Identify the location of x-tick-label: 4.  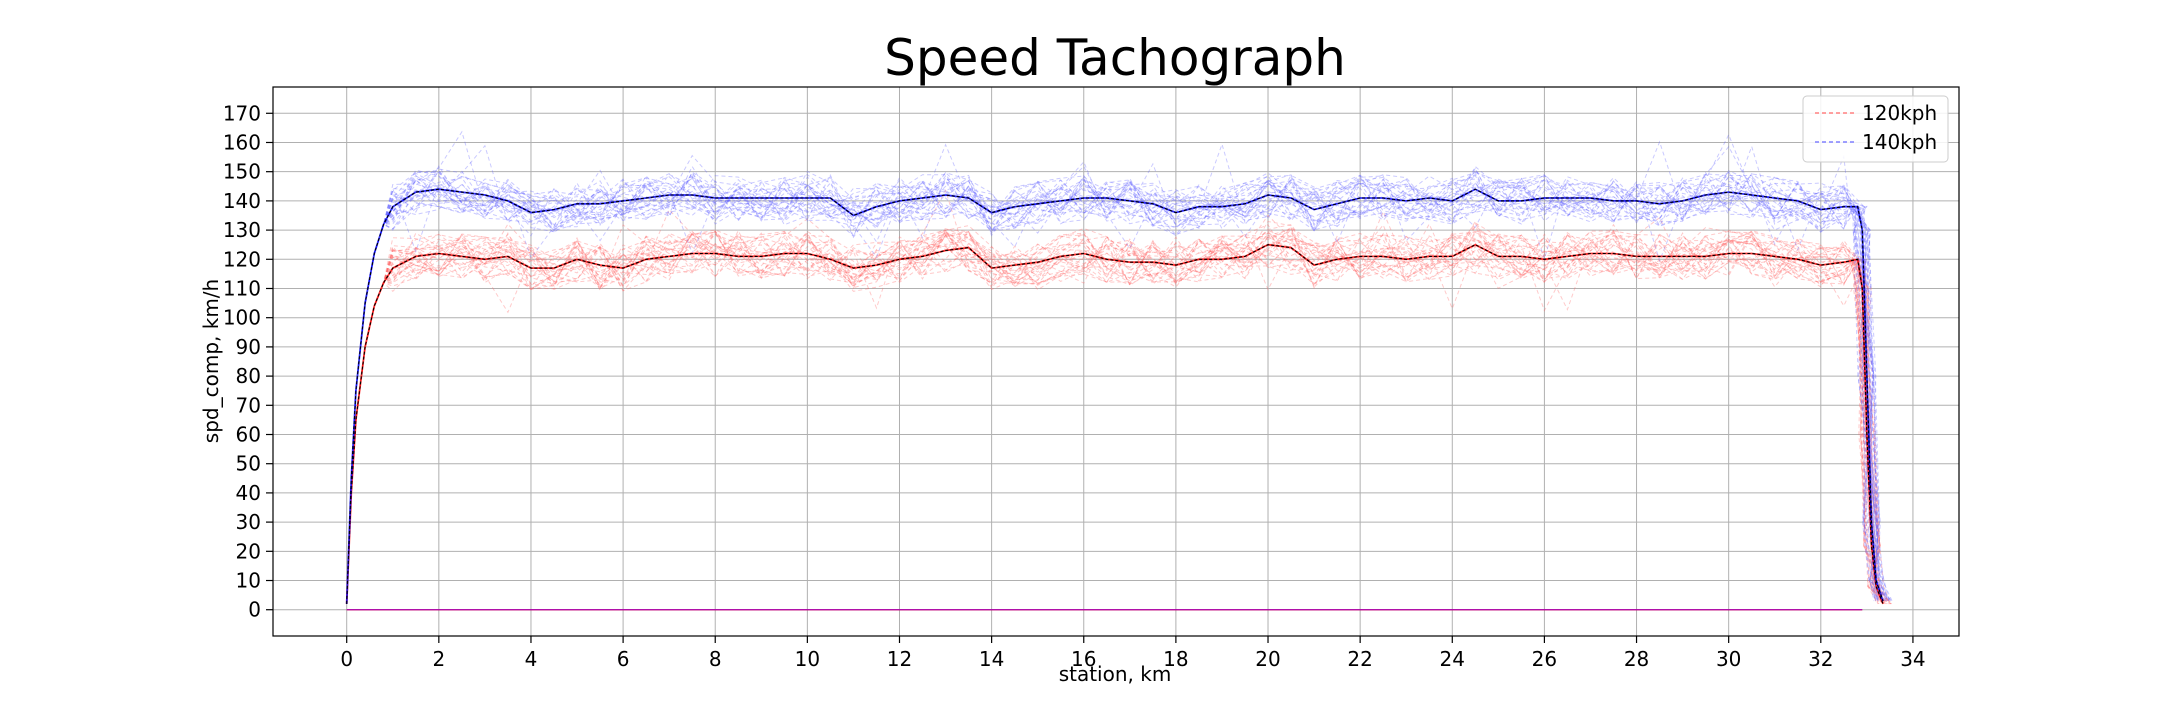
(531, 659).